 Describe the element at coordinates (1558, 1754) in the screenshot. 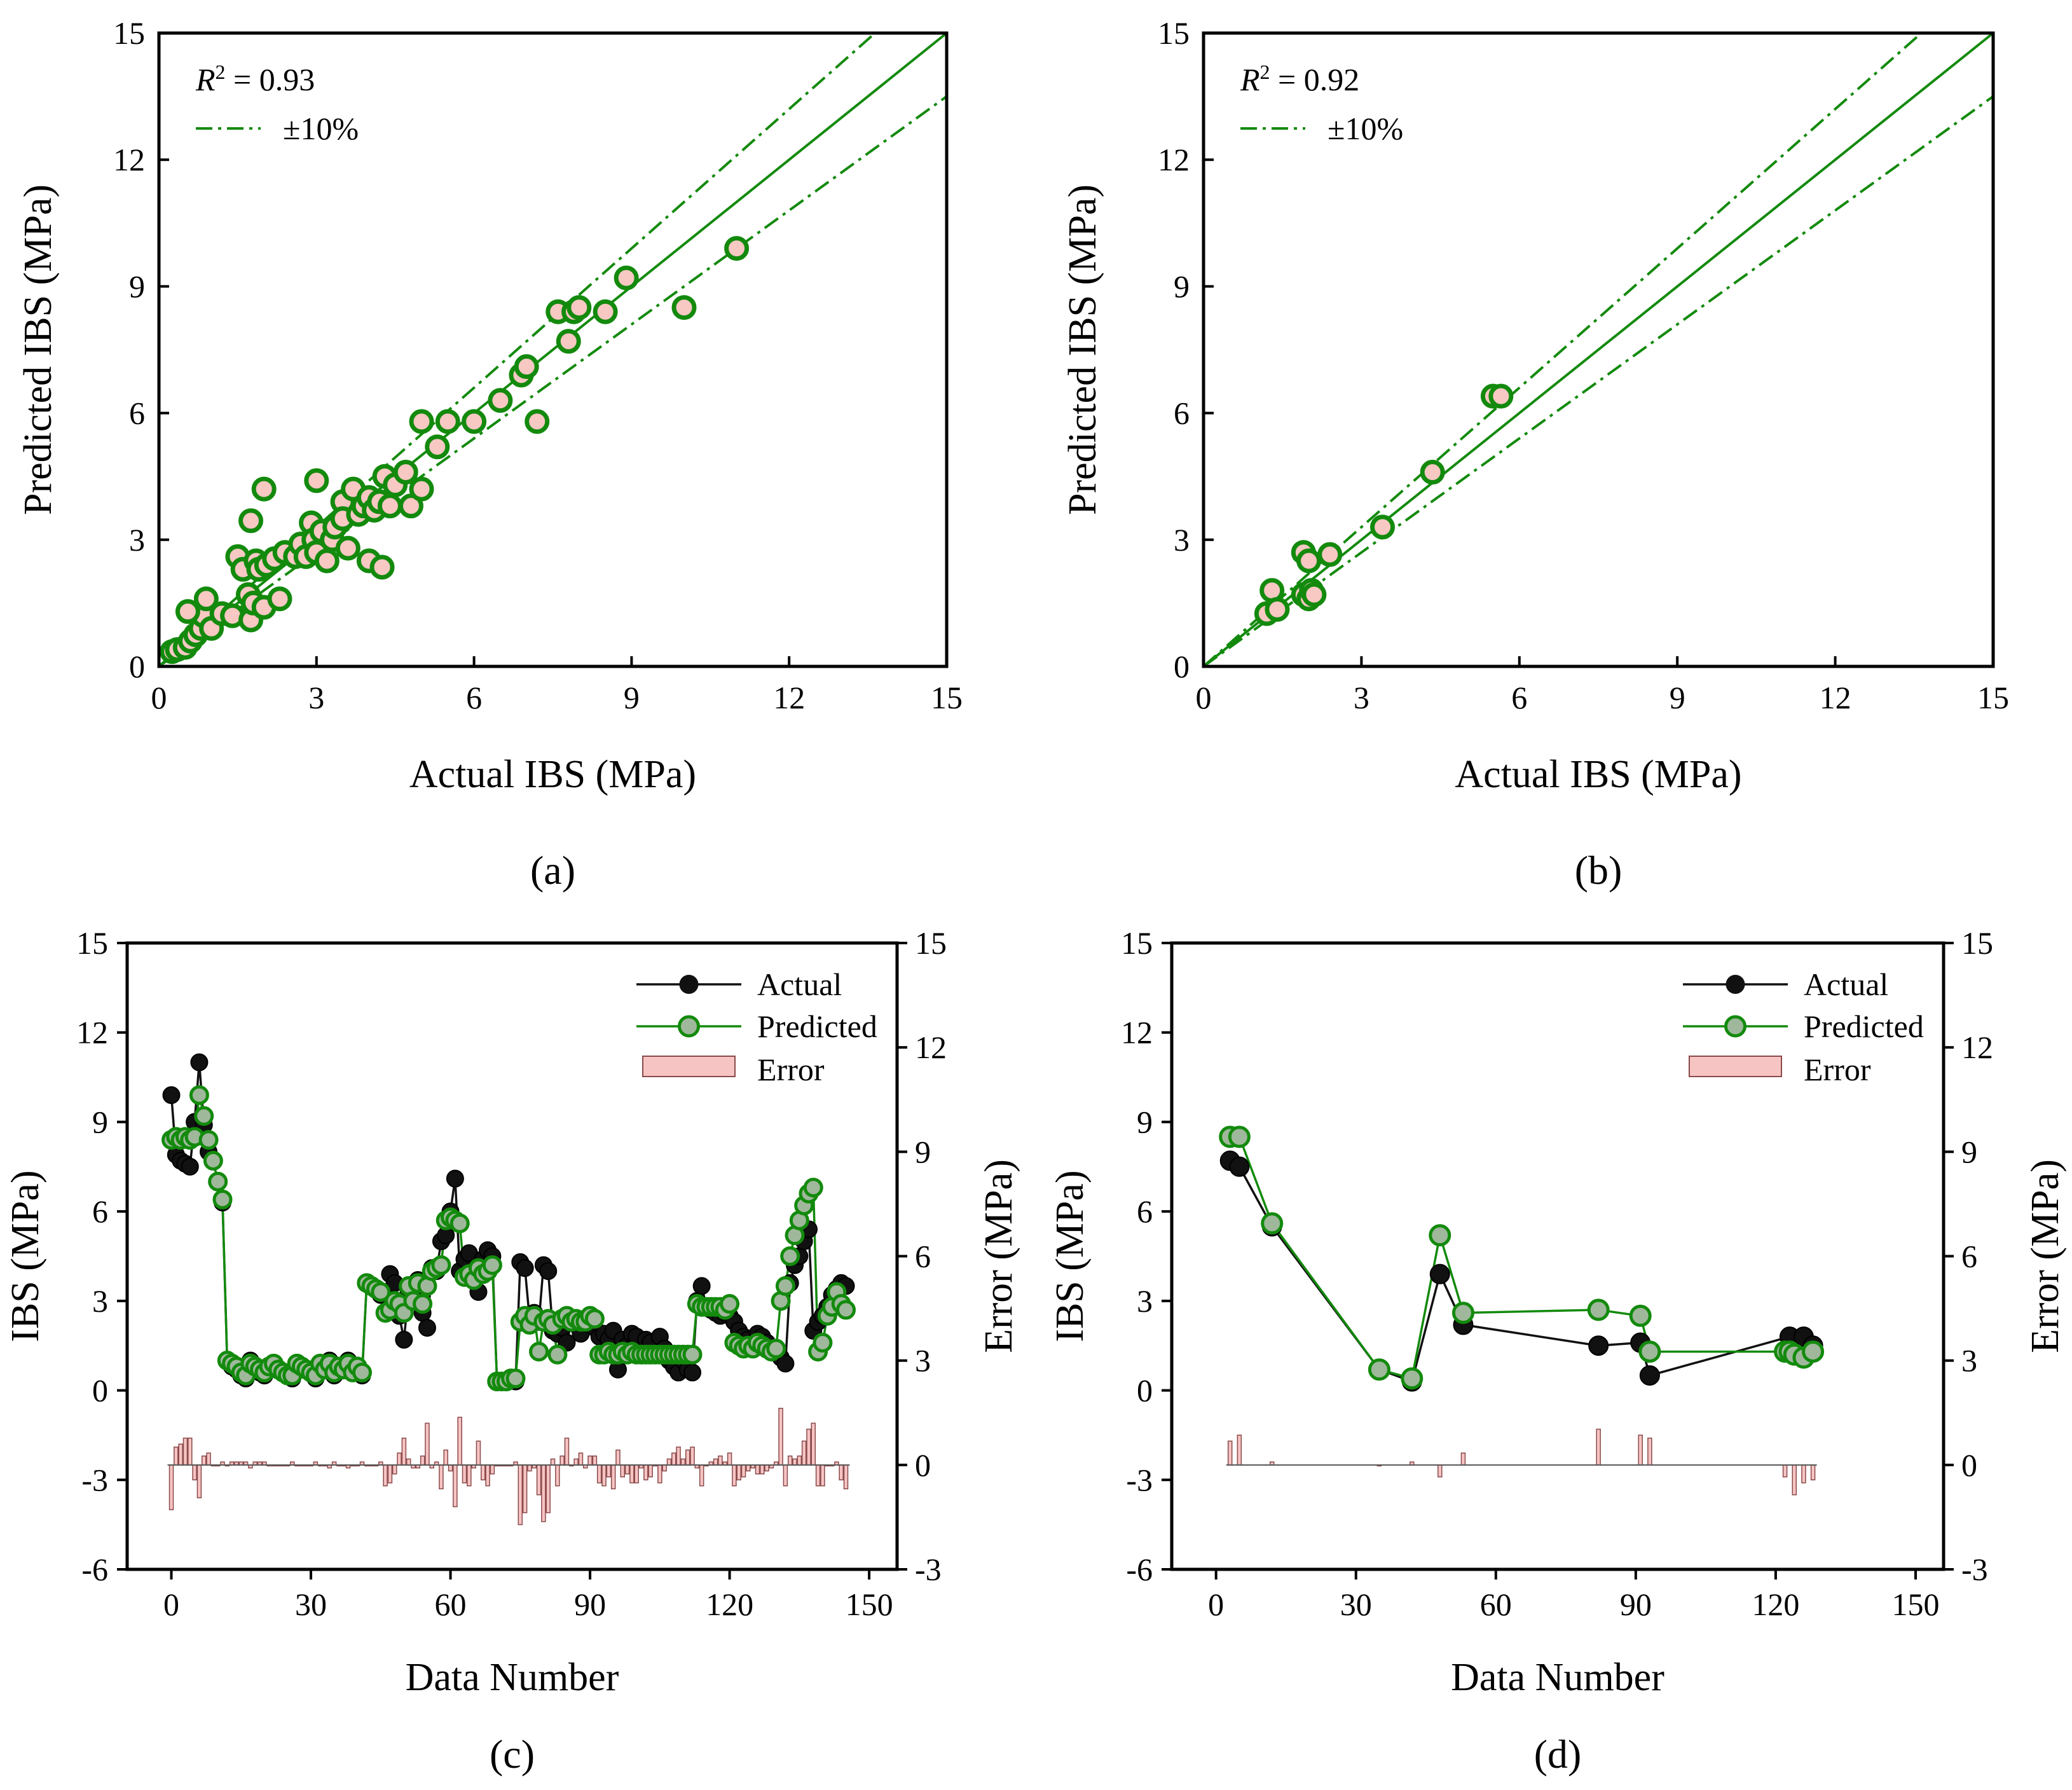

I see `panel-d-caption: (d)` at that location.